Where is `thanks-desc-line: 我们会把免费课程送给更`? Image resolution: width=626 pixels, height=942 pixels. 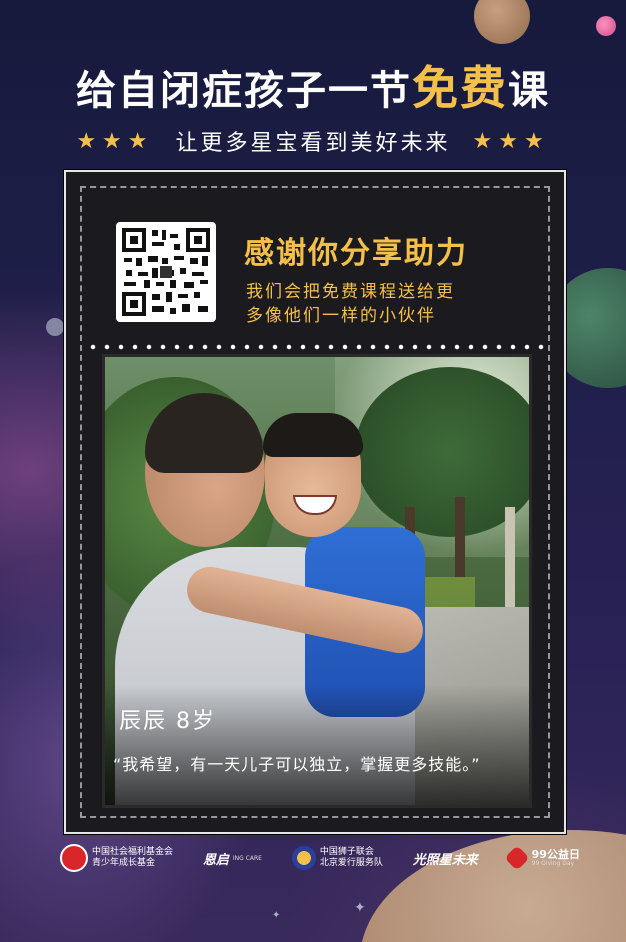 thanks-desc-line: 我们会把免费课程送给更 is located at coordinates (350, 292).